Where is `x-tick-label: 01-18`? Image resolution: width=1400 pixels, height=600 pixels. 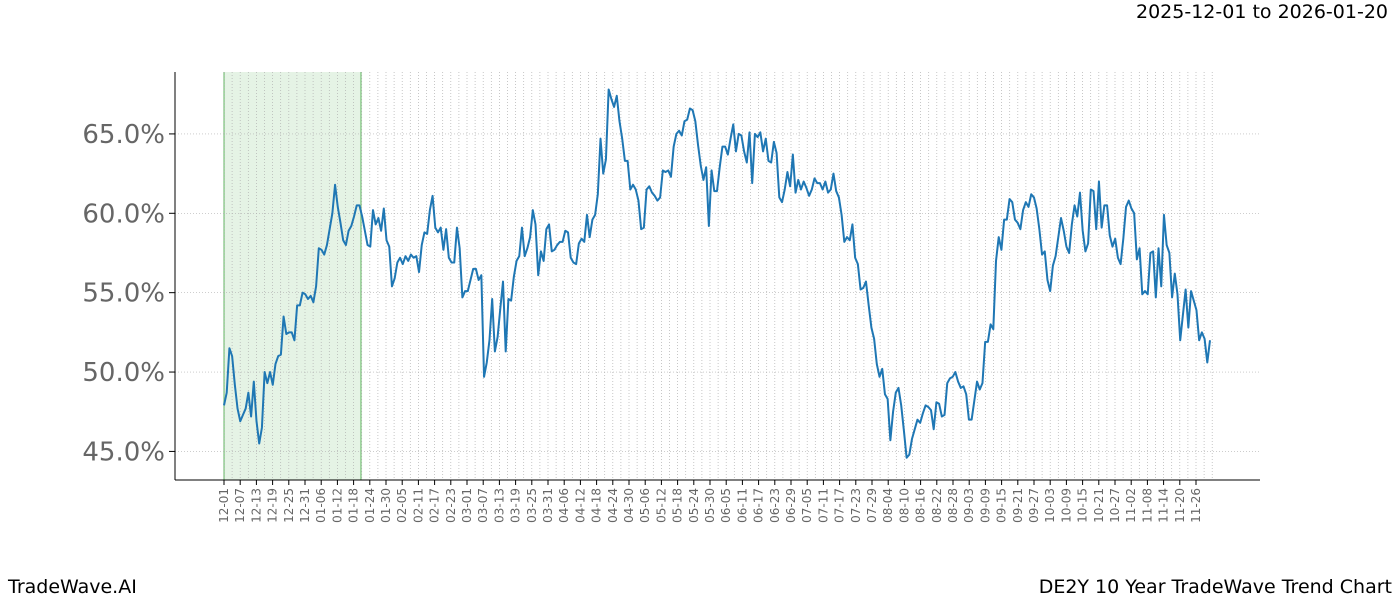 x-tick-label: 01-18 is located at coordinates (354, 505).